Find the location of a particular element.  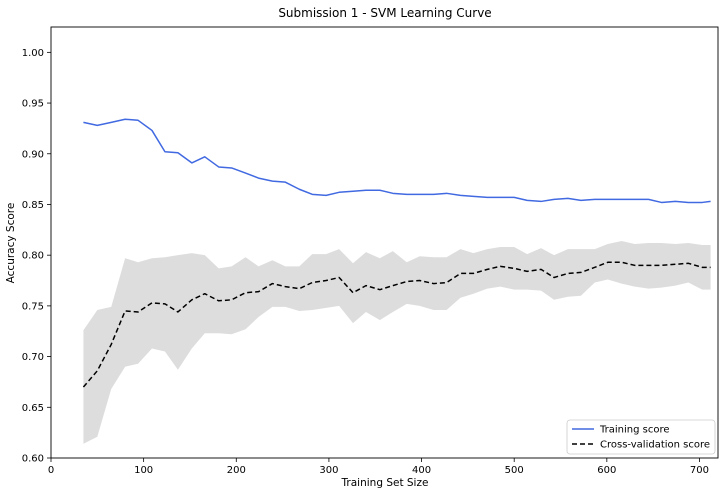

training-score-line is located at coordinates (397, 161).